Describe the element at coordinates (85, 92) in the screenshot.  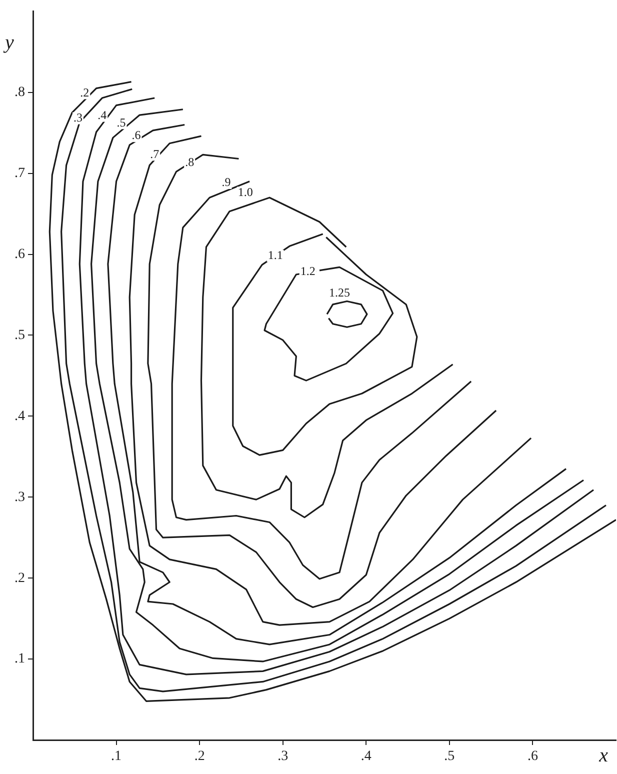
I see `annotation: .2` at that location.